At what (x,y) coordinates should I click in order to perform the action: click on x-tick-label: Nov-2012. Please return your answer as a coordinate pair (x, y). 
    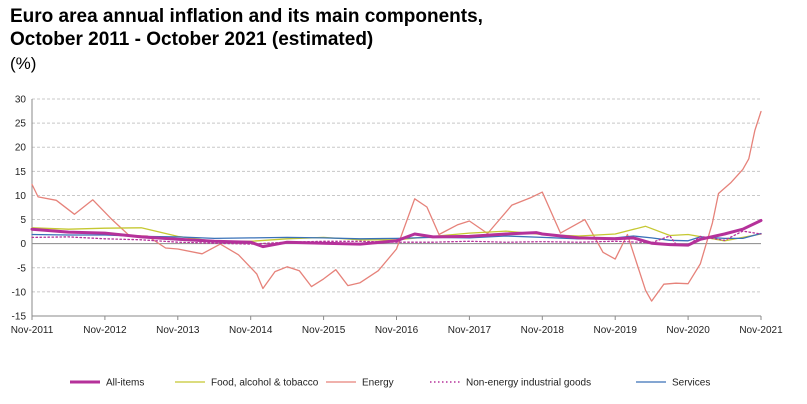
    Looking at the image, I should click on (105, 330).